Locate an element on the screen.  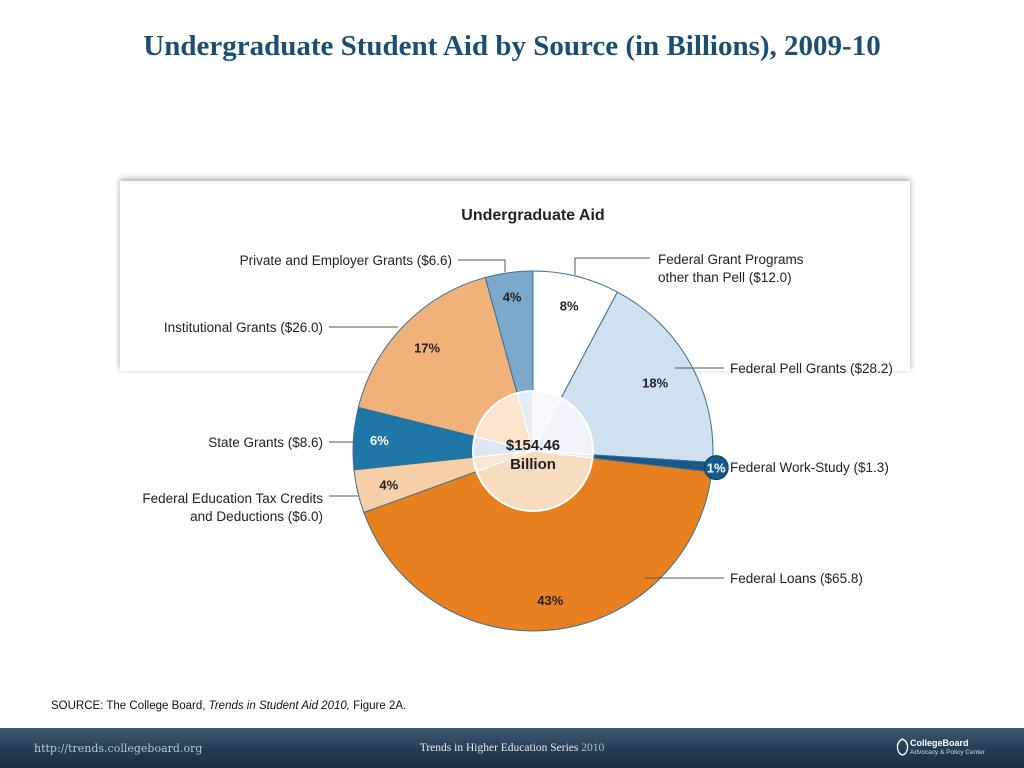
percent-label-federal-loans: 43% is located at coordinates (550, 600).